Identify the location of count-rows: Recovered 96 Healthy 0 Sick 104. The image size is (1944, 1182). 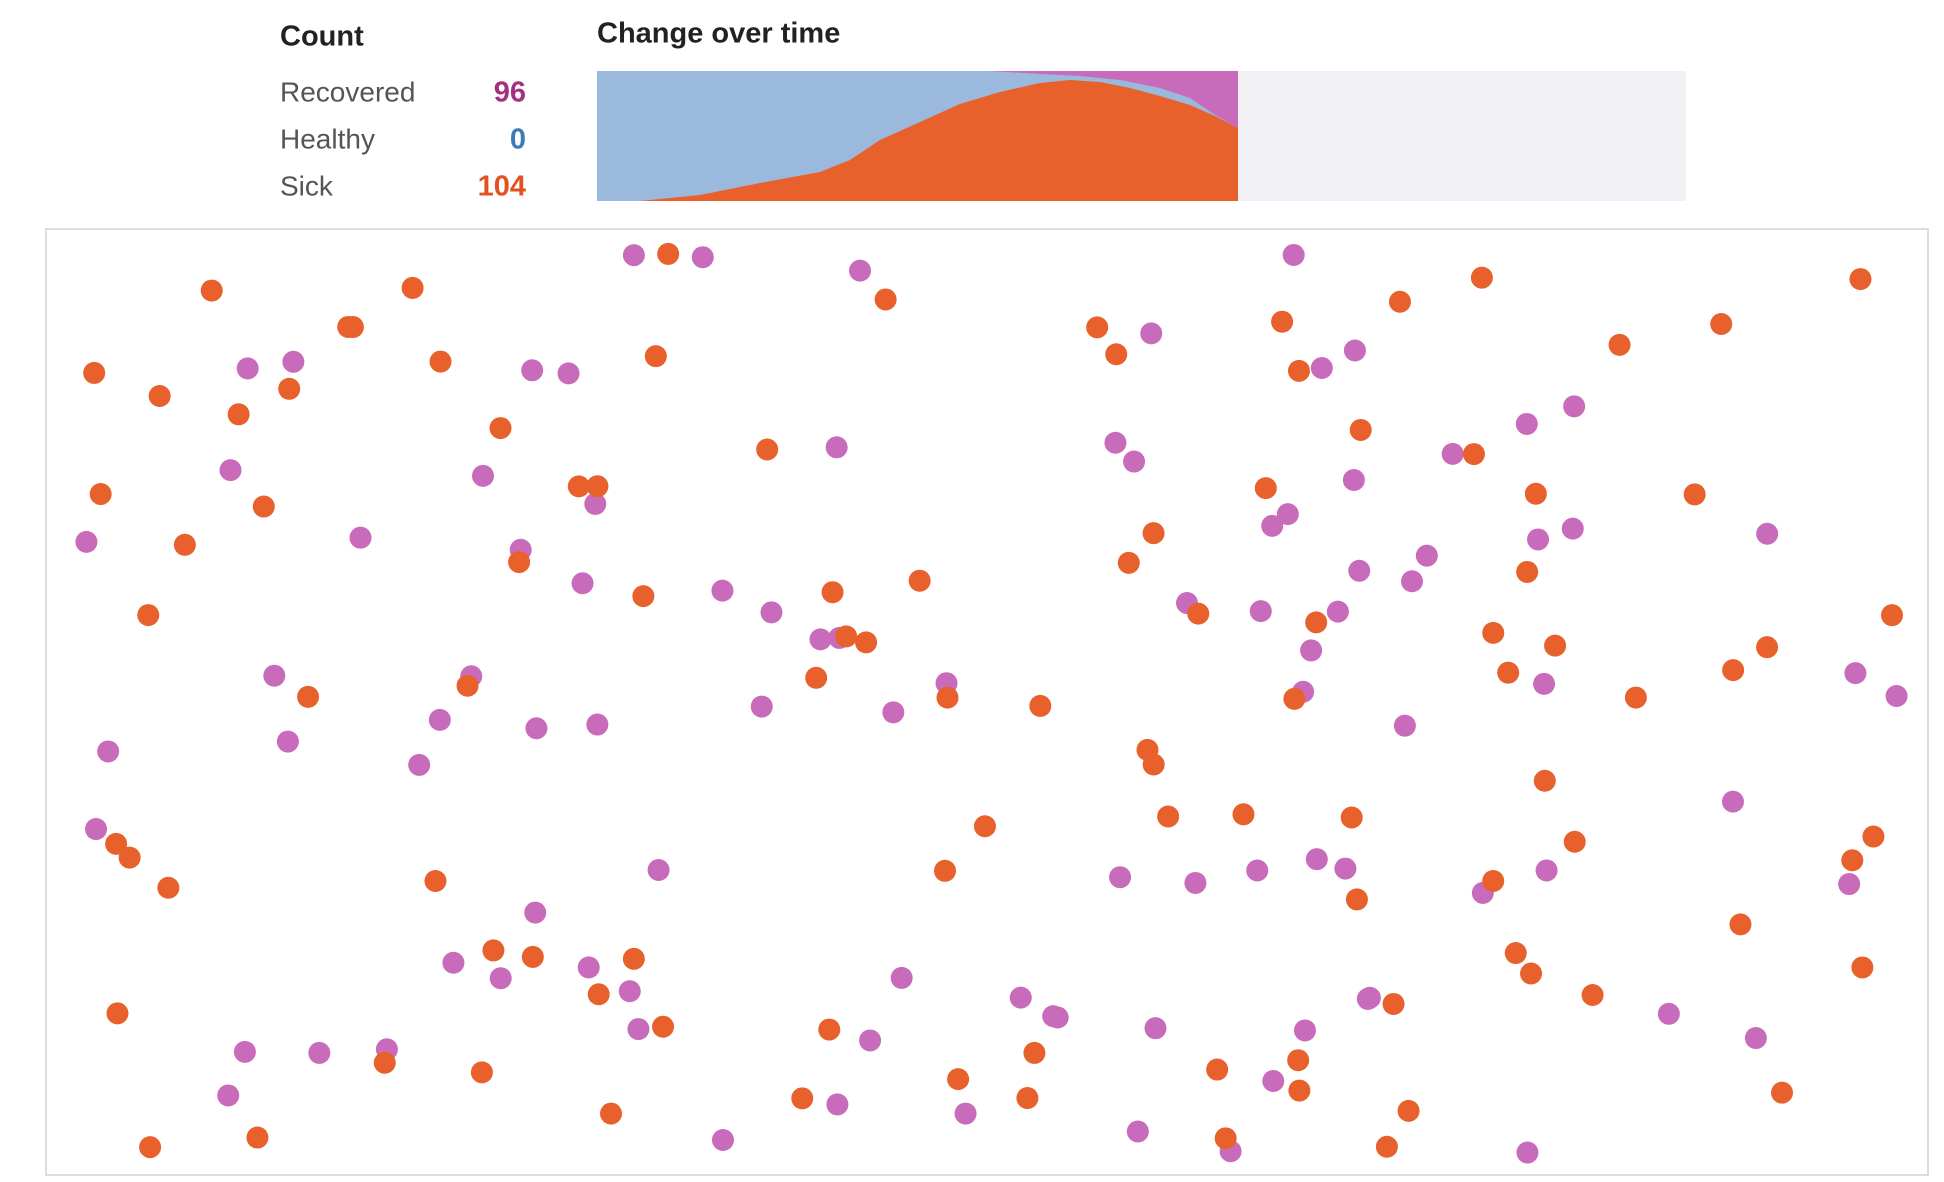
(403, 139).